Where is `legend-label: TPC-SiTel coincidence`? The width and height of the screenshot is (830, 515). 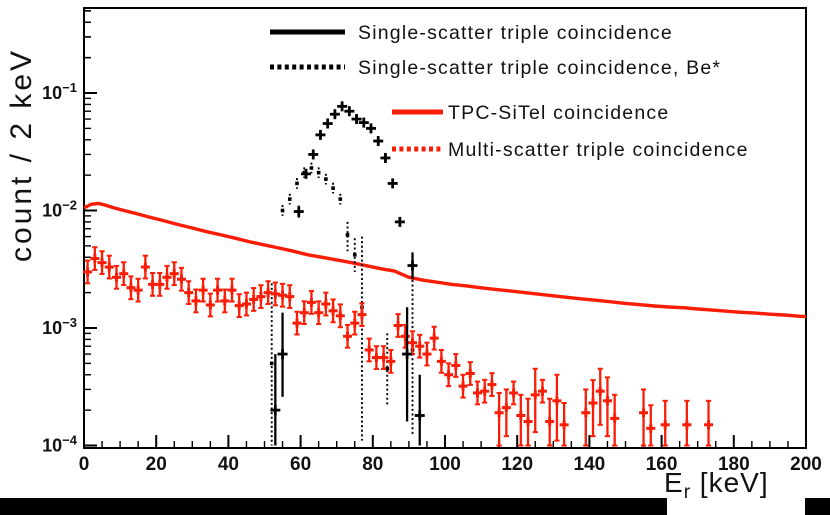 legend-label: TPC-SiTel coincidence is located at coordinates (558, 113).